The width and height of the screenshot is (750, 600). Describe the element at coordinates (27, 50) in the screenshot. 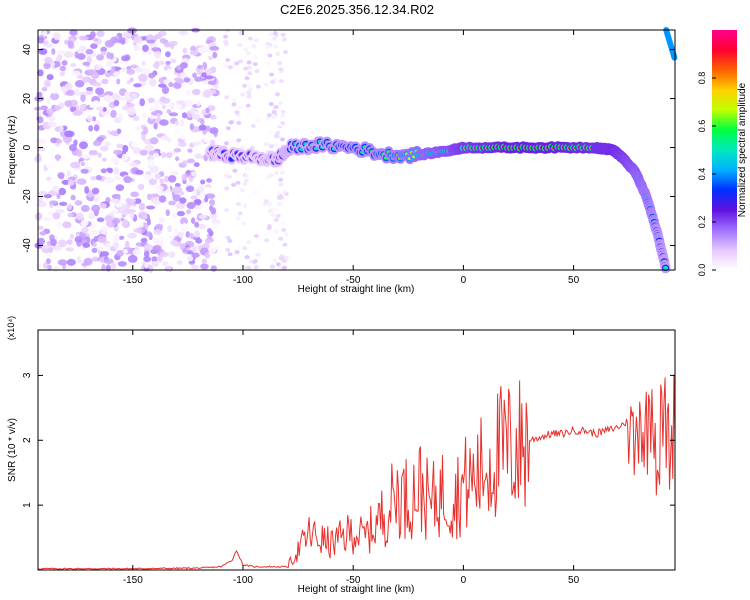

I see `y-tick-label: 40` at that location.